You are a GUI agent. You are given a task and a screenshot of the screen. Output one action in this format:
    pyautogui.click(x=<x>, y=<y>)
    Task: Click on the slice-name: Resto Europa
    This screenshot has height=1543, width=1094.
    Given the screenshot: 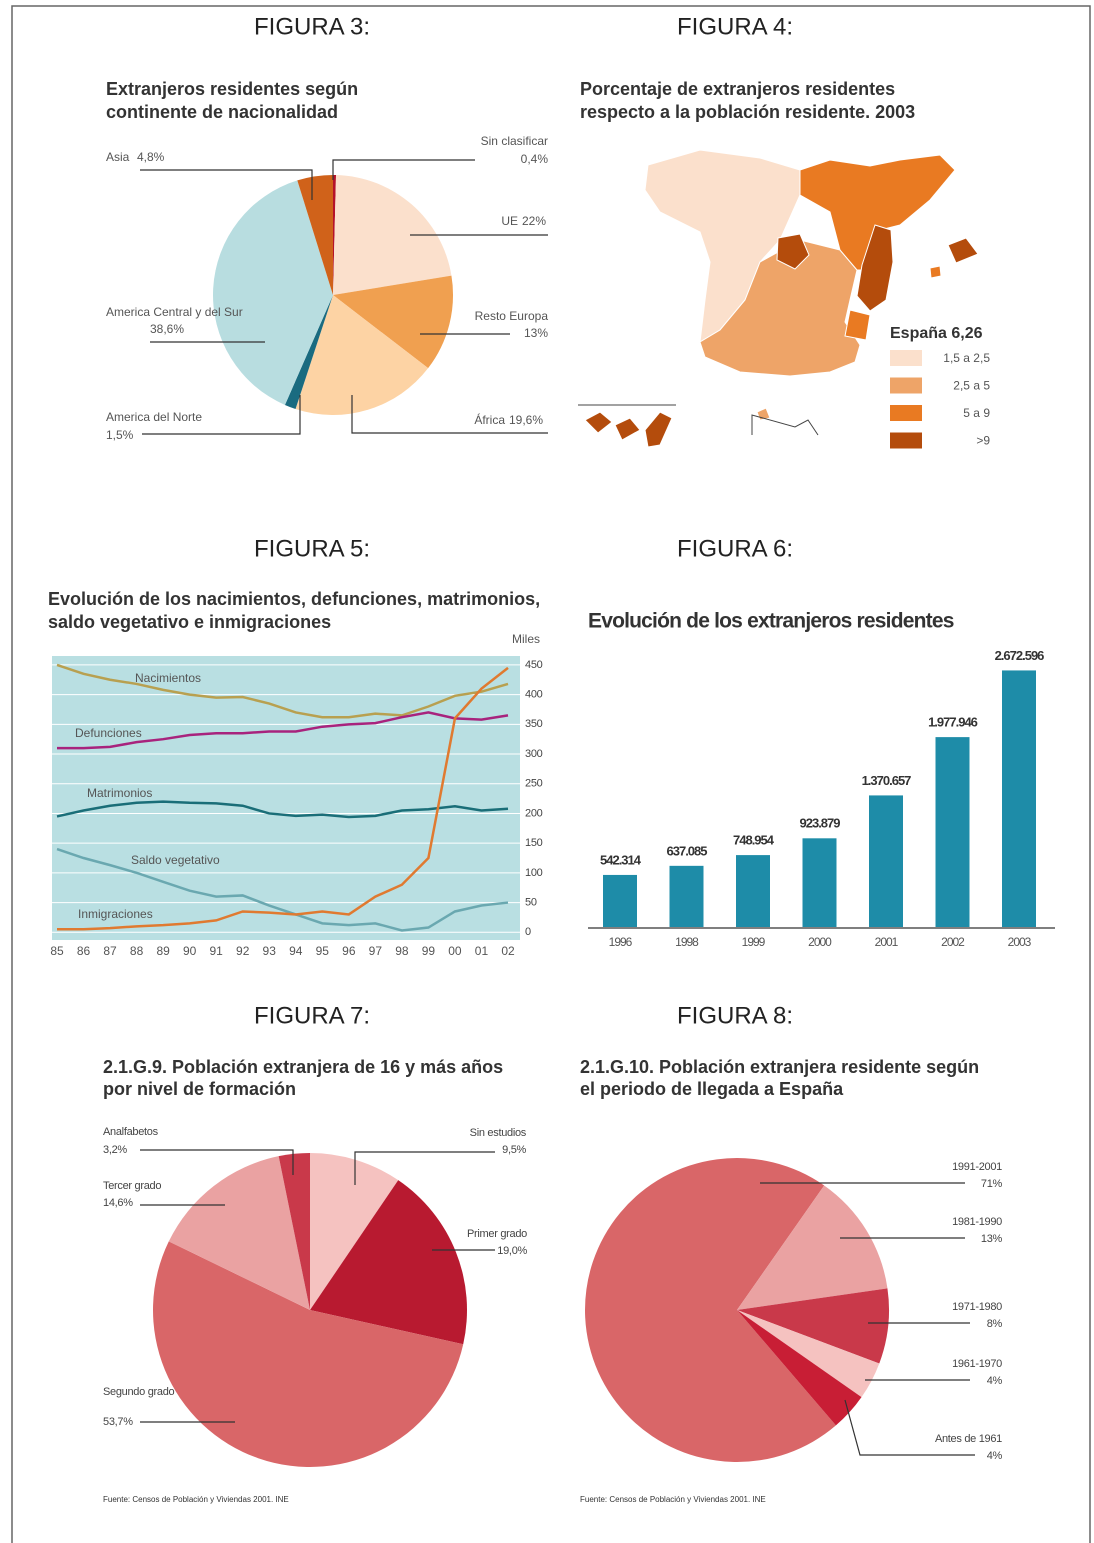 What is the action you would take?
    pyautogui.click(x=512, y=316)
    